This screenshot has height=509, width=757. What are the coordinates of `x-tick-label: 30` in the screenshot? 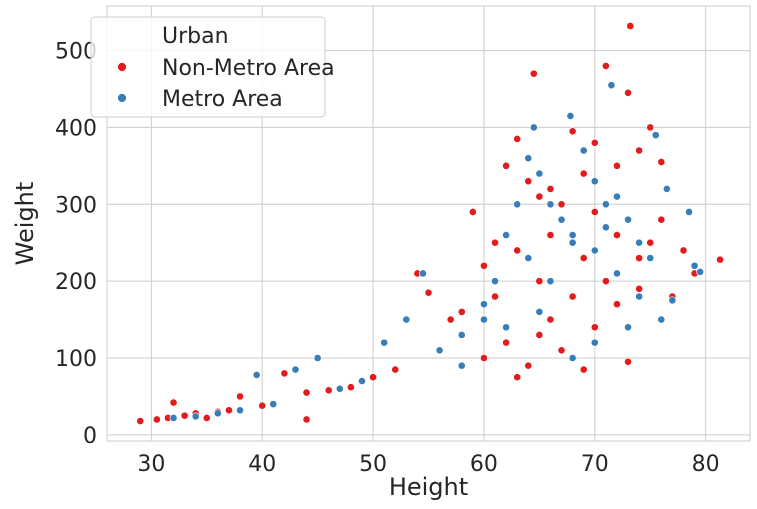 It's located at (151, 464).